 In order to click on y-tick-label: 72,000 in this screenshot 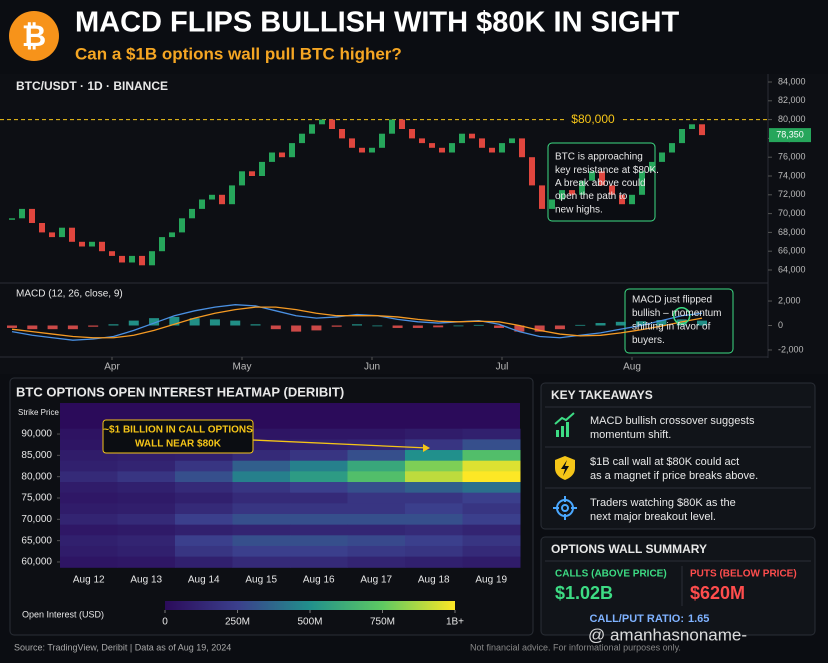, I will do `click(792, 194)`.